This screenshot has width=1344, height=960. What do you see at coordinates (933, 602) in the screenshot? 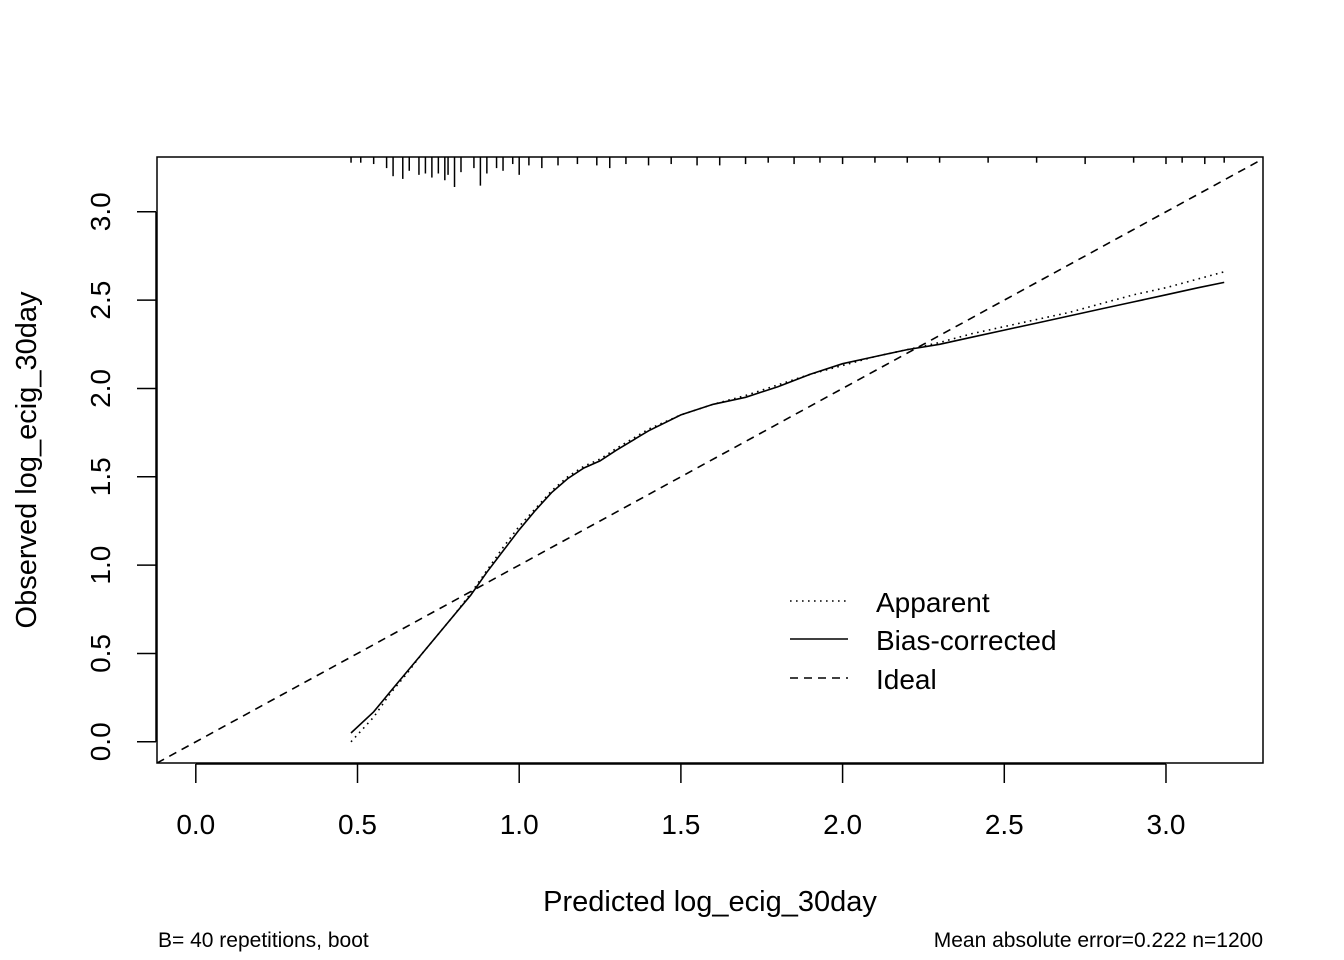
I see `legend-label-apparent: Apparent` at bounding box center [933, 602].